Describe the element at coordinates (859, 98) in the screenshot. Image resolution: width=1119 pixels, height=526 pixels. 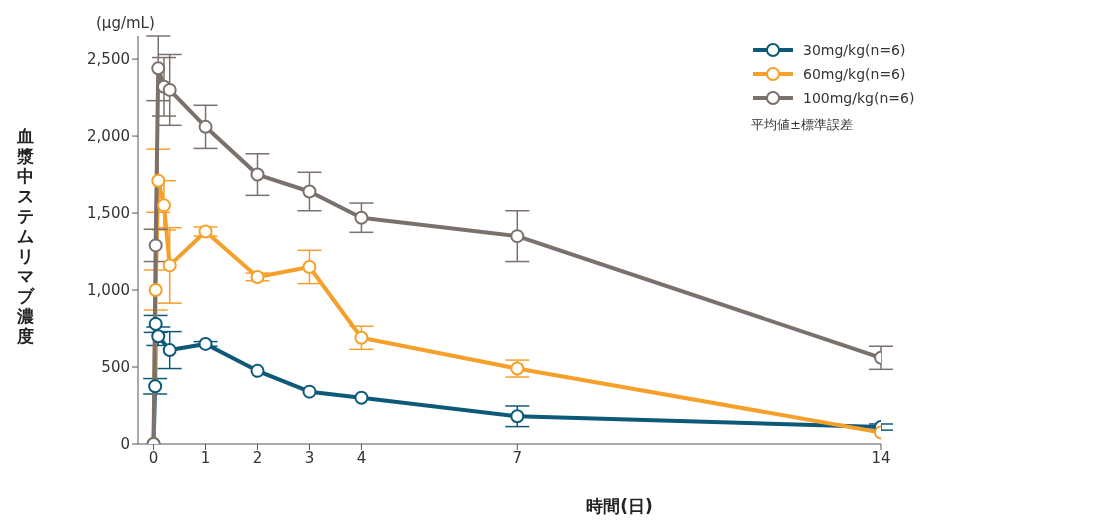
I see `legend-label: 100mg/kg(n=6)` at that location.